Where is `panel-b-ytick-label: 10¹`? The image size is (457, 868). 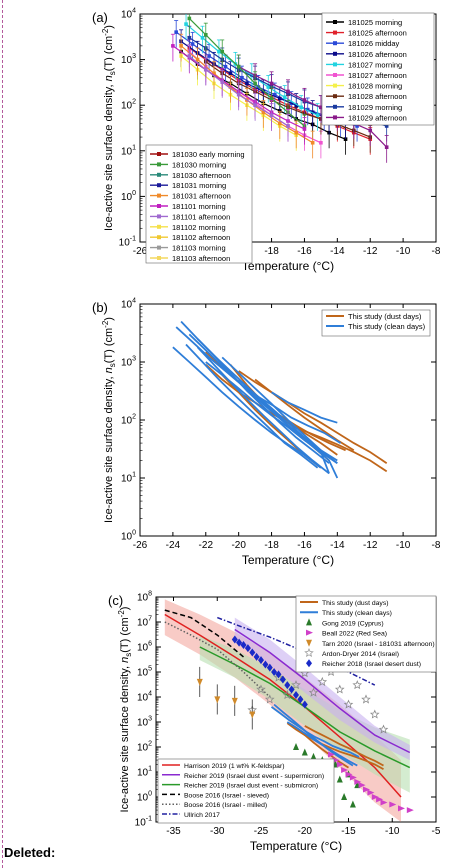
panel-b-ytick-label: 10¹ is located at coordinates (128, 478).